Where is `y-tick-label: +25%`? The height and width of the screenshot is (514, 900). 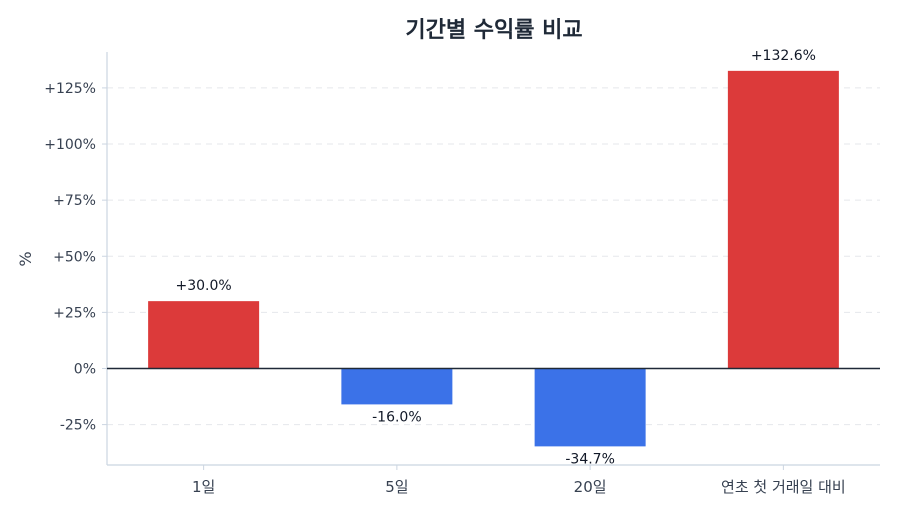 y-tick-label: +25% is located at coordinates (74, 313).